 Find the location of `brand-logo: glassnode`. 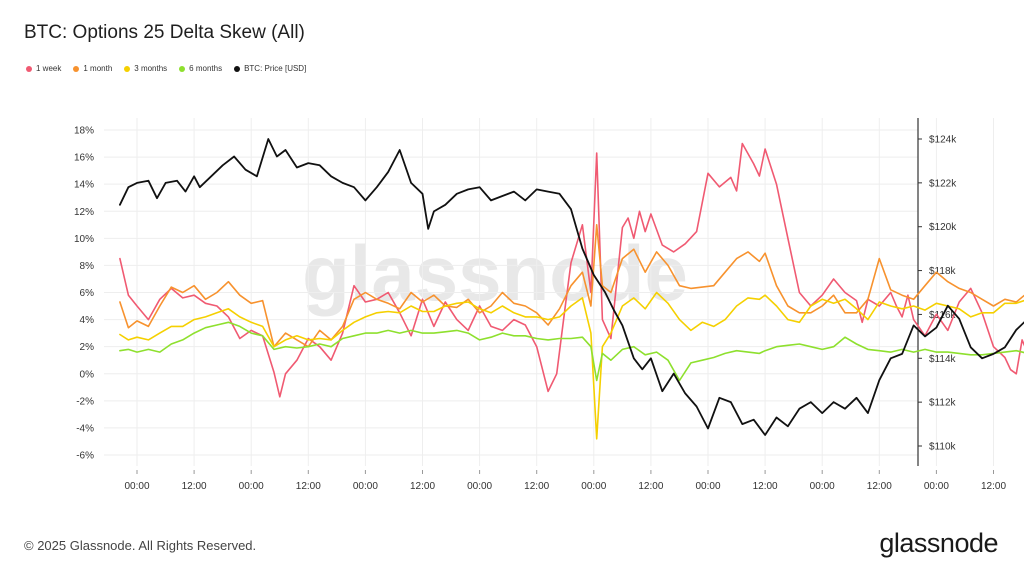

brand-logo: glassnode is located at coordinates (938, 543).